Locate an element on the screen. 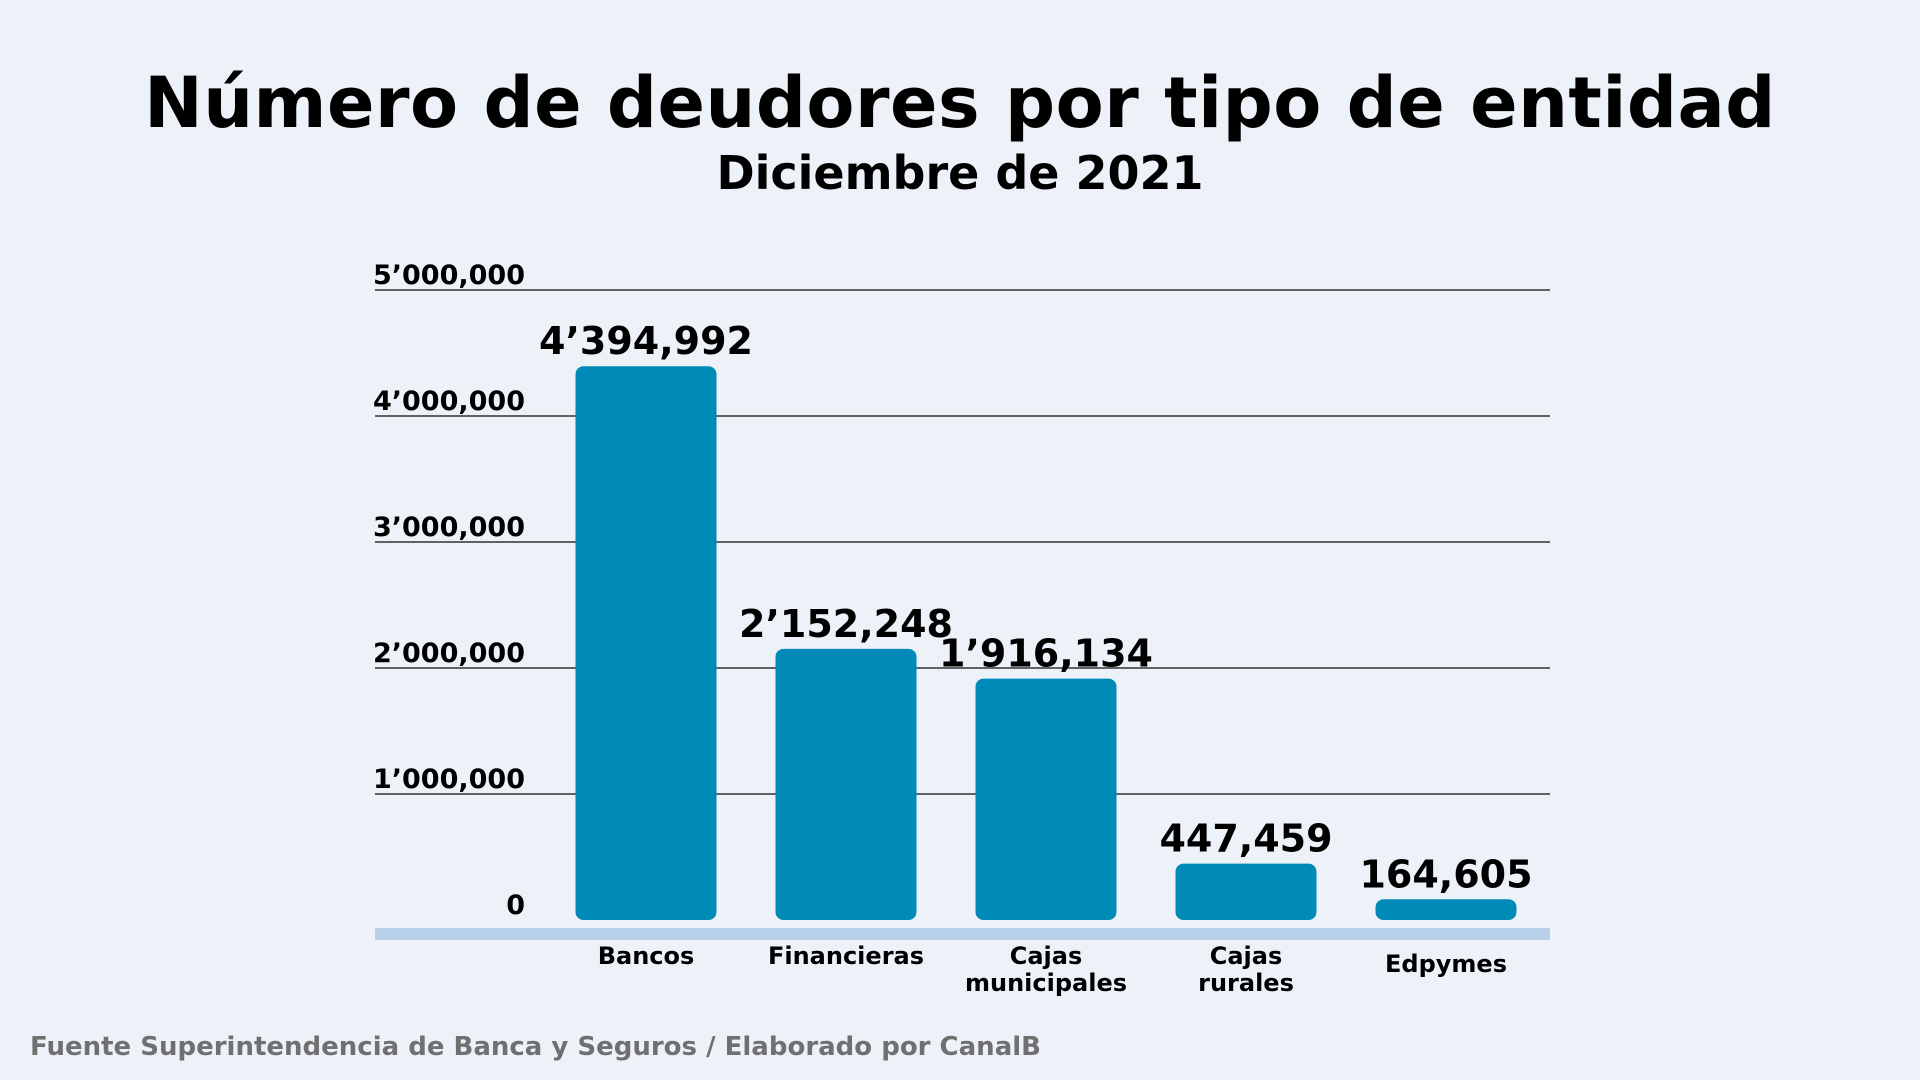 Image resolution: width=1920 pixels, height=1080 pixels. y-tick-label: 0 is located at coordinates (515, 905).